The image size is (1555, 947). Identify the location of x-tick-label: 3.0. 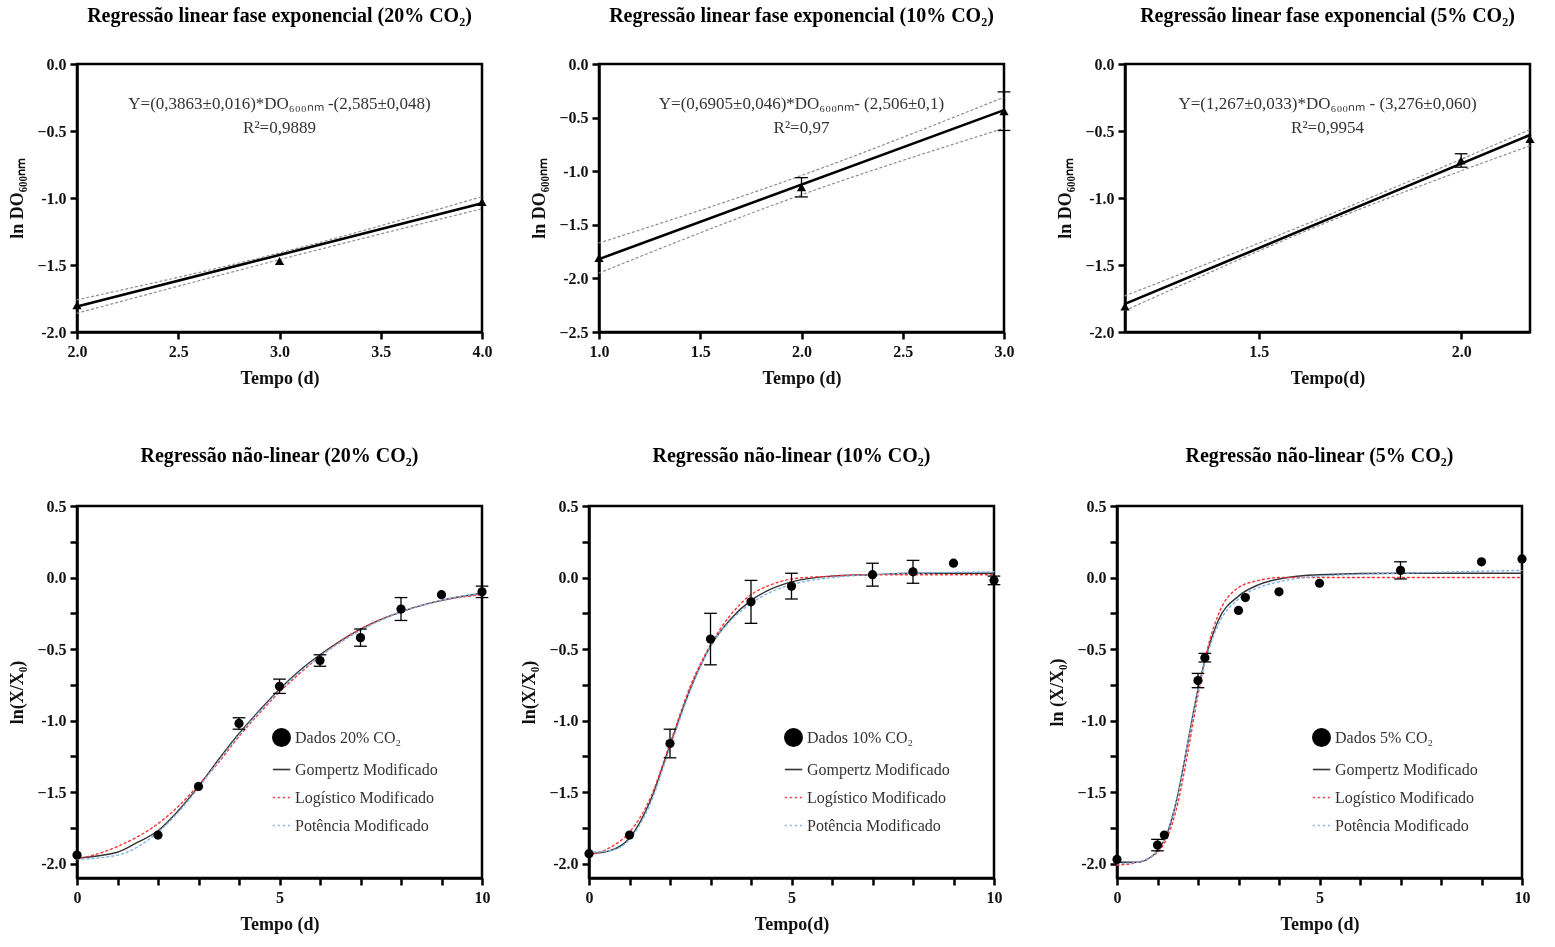
(1004, 351).